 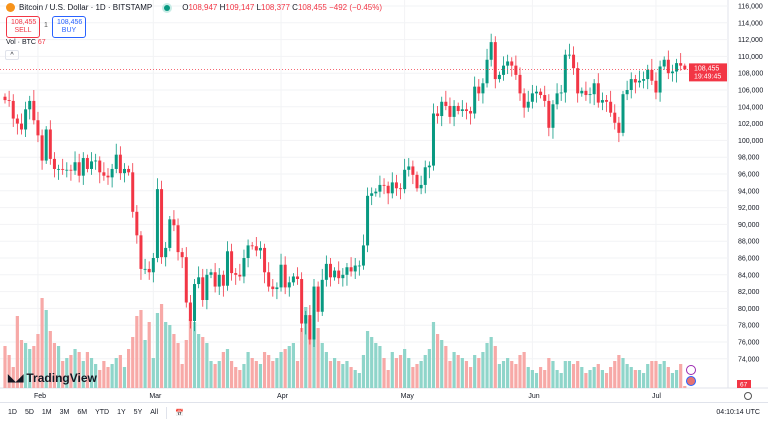 What do you see at coordinates (121, 412) in the screenshot?
I see `timeframe-1y: 1Y` at bounding box center [121, 412].